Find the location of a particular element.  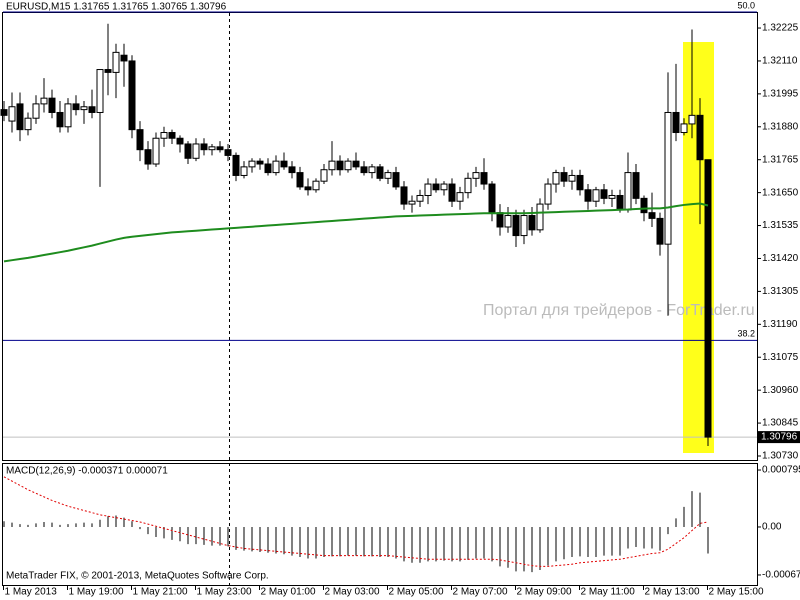

x-tick-label: 2 May 07:00 is located at coordinates (480, 592).